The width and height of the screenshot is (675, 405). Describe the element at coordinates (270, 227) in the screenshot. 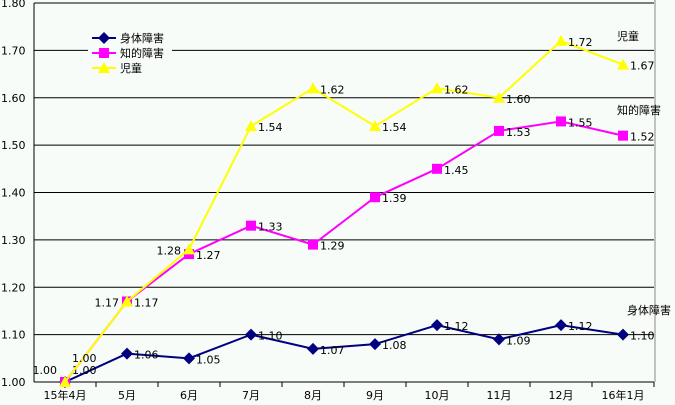

I see `data-label: 1.33` at that location.